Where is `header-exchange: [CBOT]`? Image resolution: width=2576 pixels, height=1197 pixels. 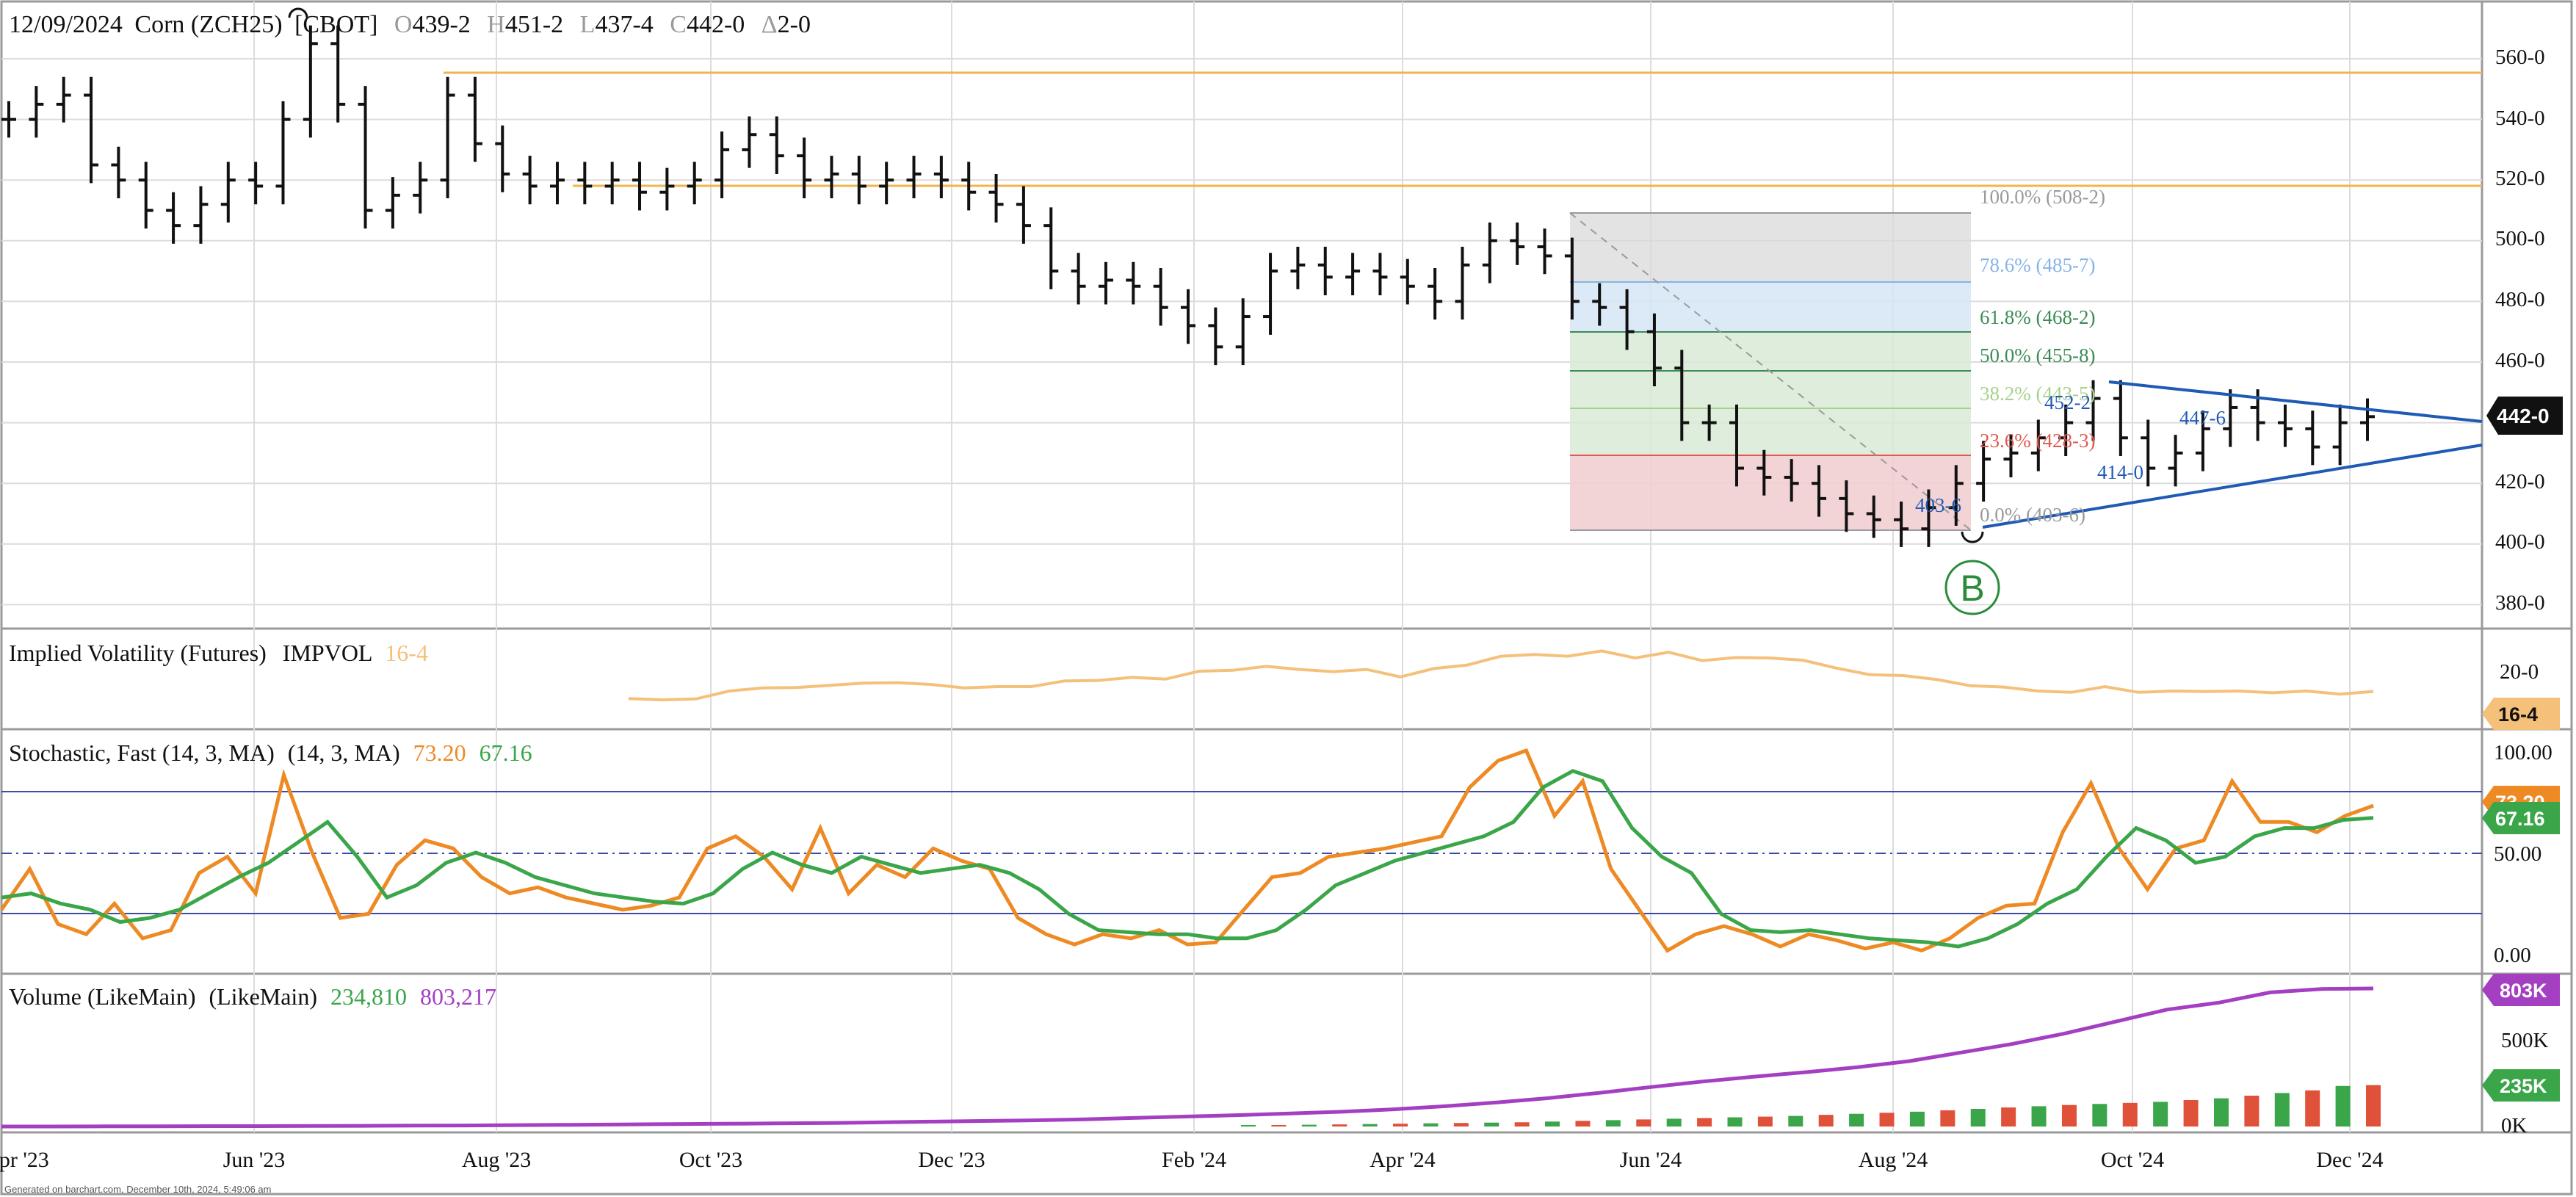
header-exchange: [CBOT] is located at coordinates (335, 24).